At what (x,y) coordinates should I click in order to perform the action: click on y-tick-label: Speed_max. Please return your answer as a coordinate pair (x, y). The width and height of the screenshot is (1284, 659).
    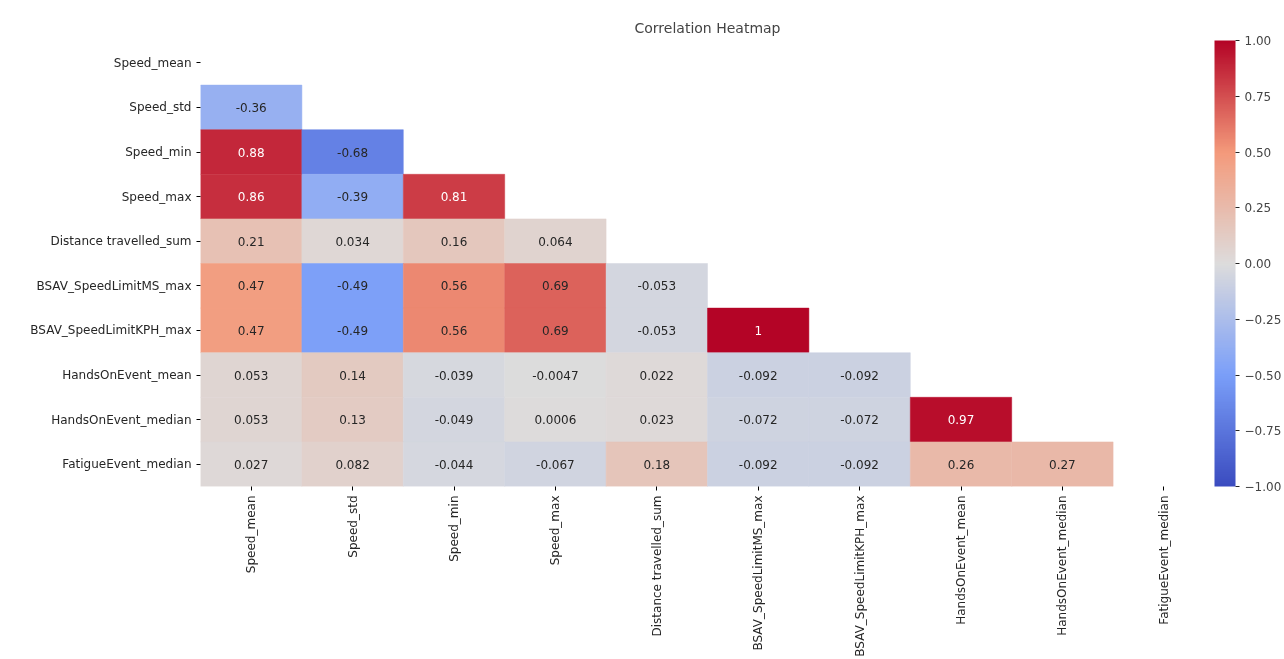
    Looking at the image, I should click on (156, 196).